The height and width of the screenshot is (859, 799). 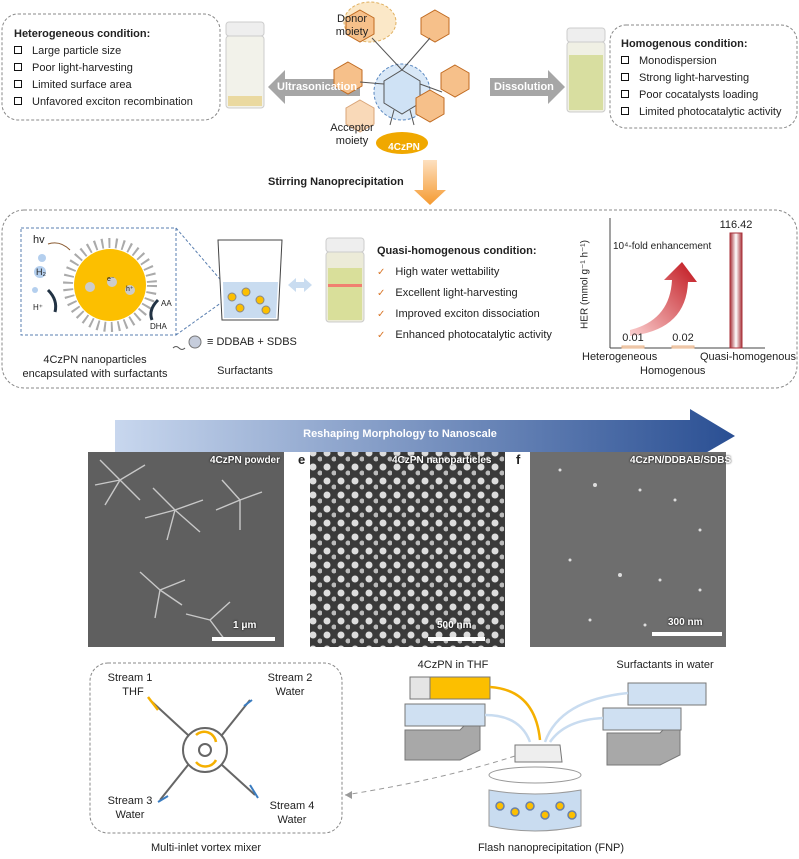 I want to click on 4czpn-molecule, so click(x=401, y=67).